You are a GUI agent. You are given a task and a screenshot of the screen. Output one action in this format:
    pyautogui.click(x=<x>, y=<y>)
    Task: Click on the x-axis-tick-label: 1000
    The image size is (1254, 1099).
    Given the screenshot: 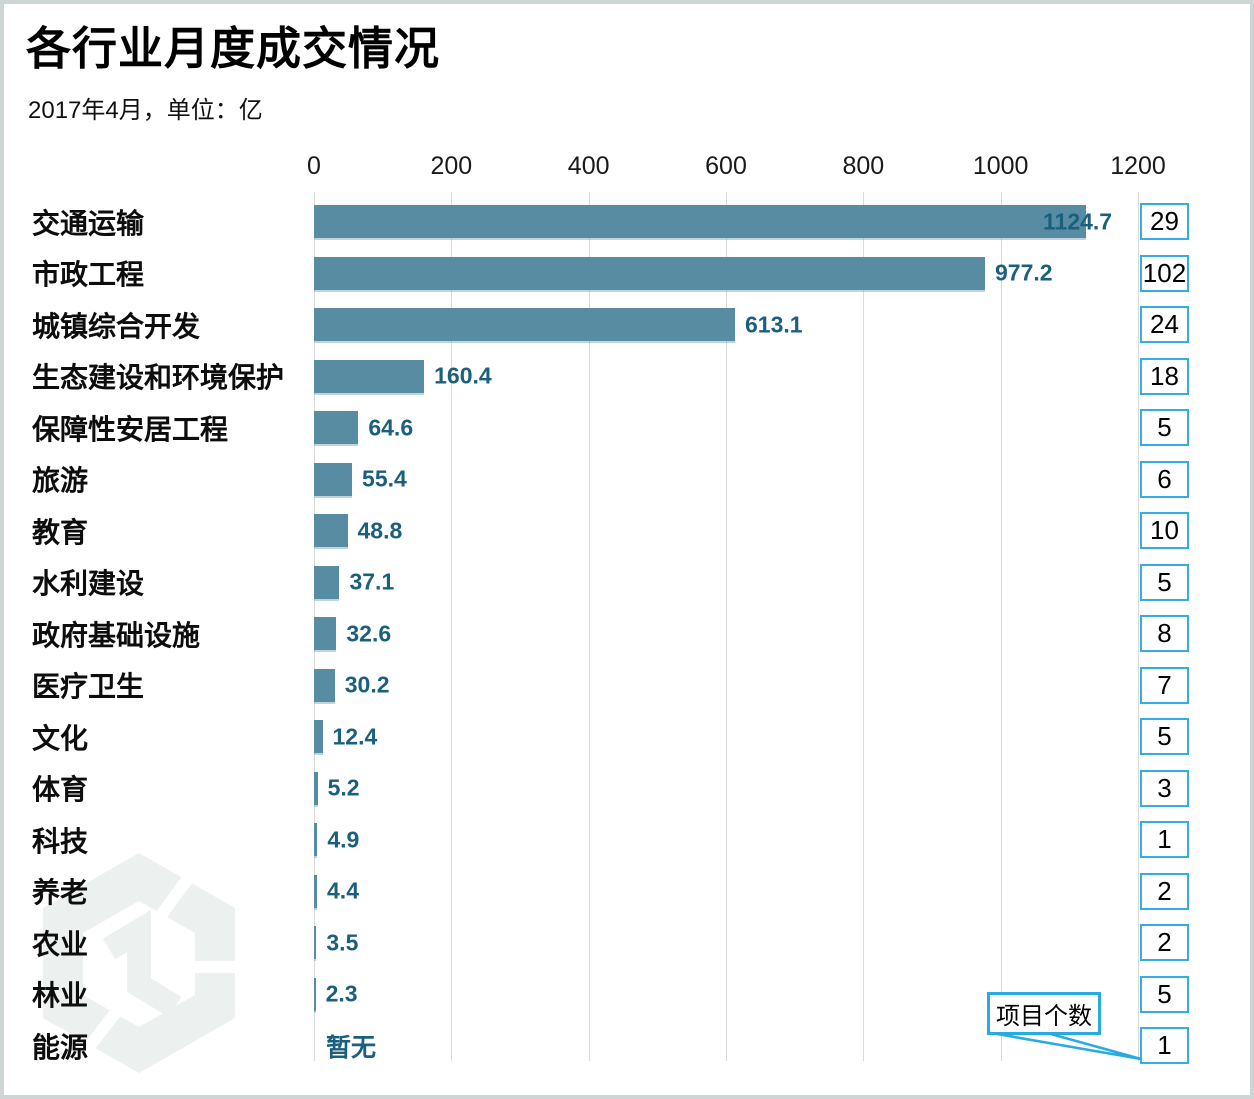 What is the action you would take?
    pyautogui.click(x=1000, y=166)
    